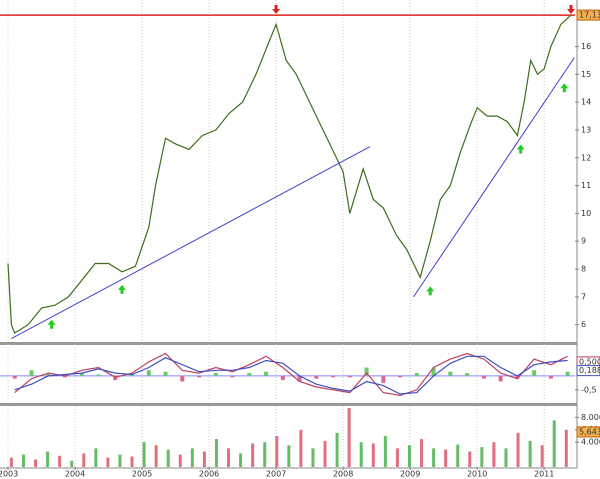  What do you see at coordinates (583, 269) in the screenshot?
I see `y-tick-label: 8` at bounding box center [583, 269].